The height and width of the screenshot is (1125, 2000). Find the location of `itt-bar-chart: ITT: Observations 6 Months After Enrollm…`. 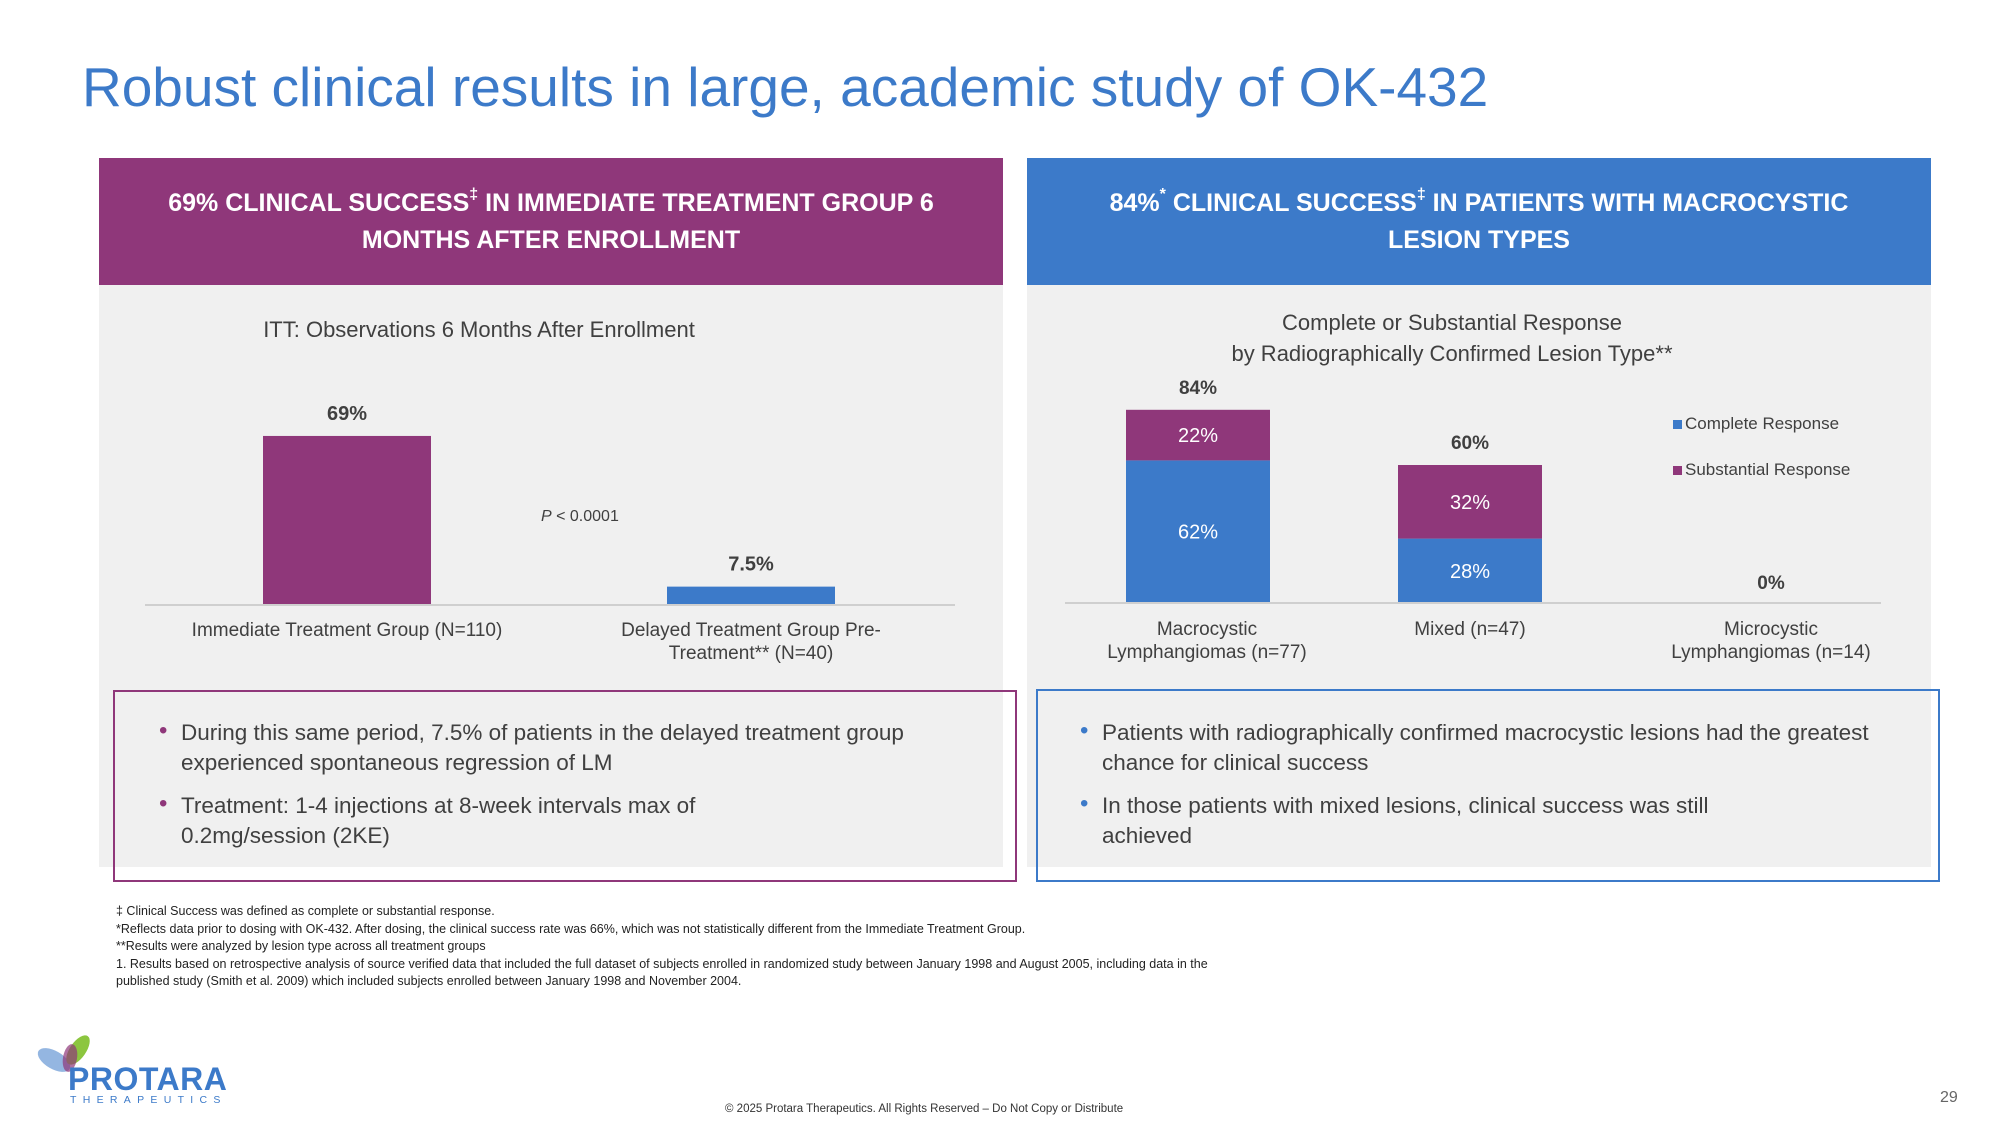

itt-bar-chart: ITT: Observations 6 Months After Enrollm… is located at coordinates (550, 490).